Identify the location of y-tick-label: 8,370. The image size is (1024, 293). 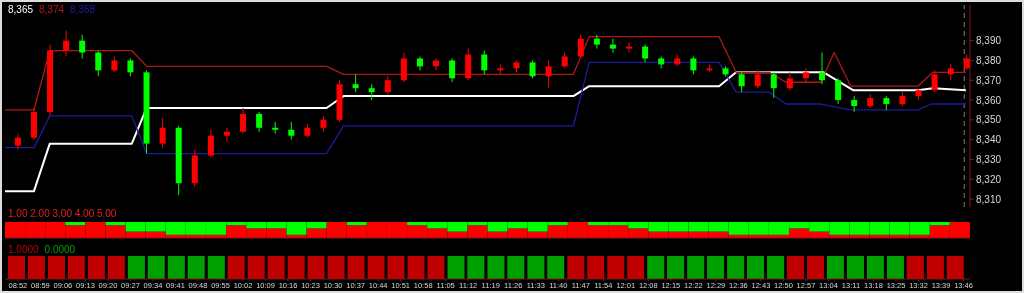
(989, 80).